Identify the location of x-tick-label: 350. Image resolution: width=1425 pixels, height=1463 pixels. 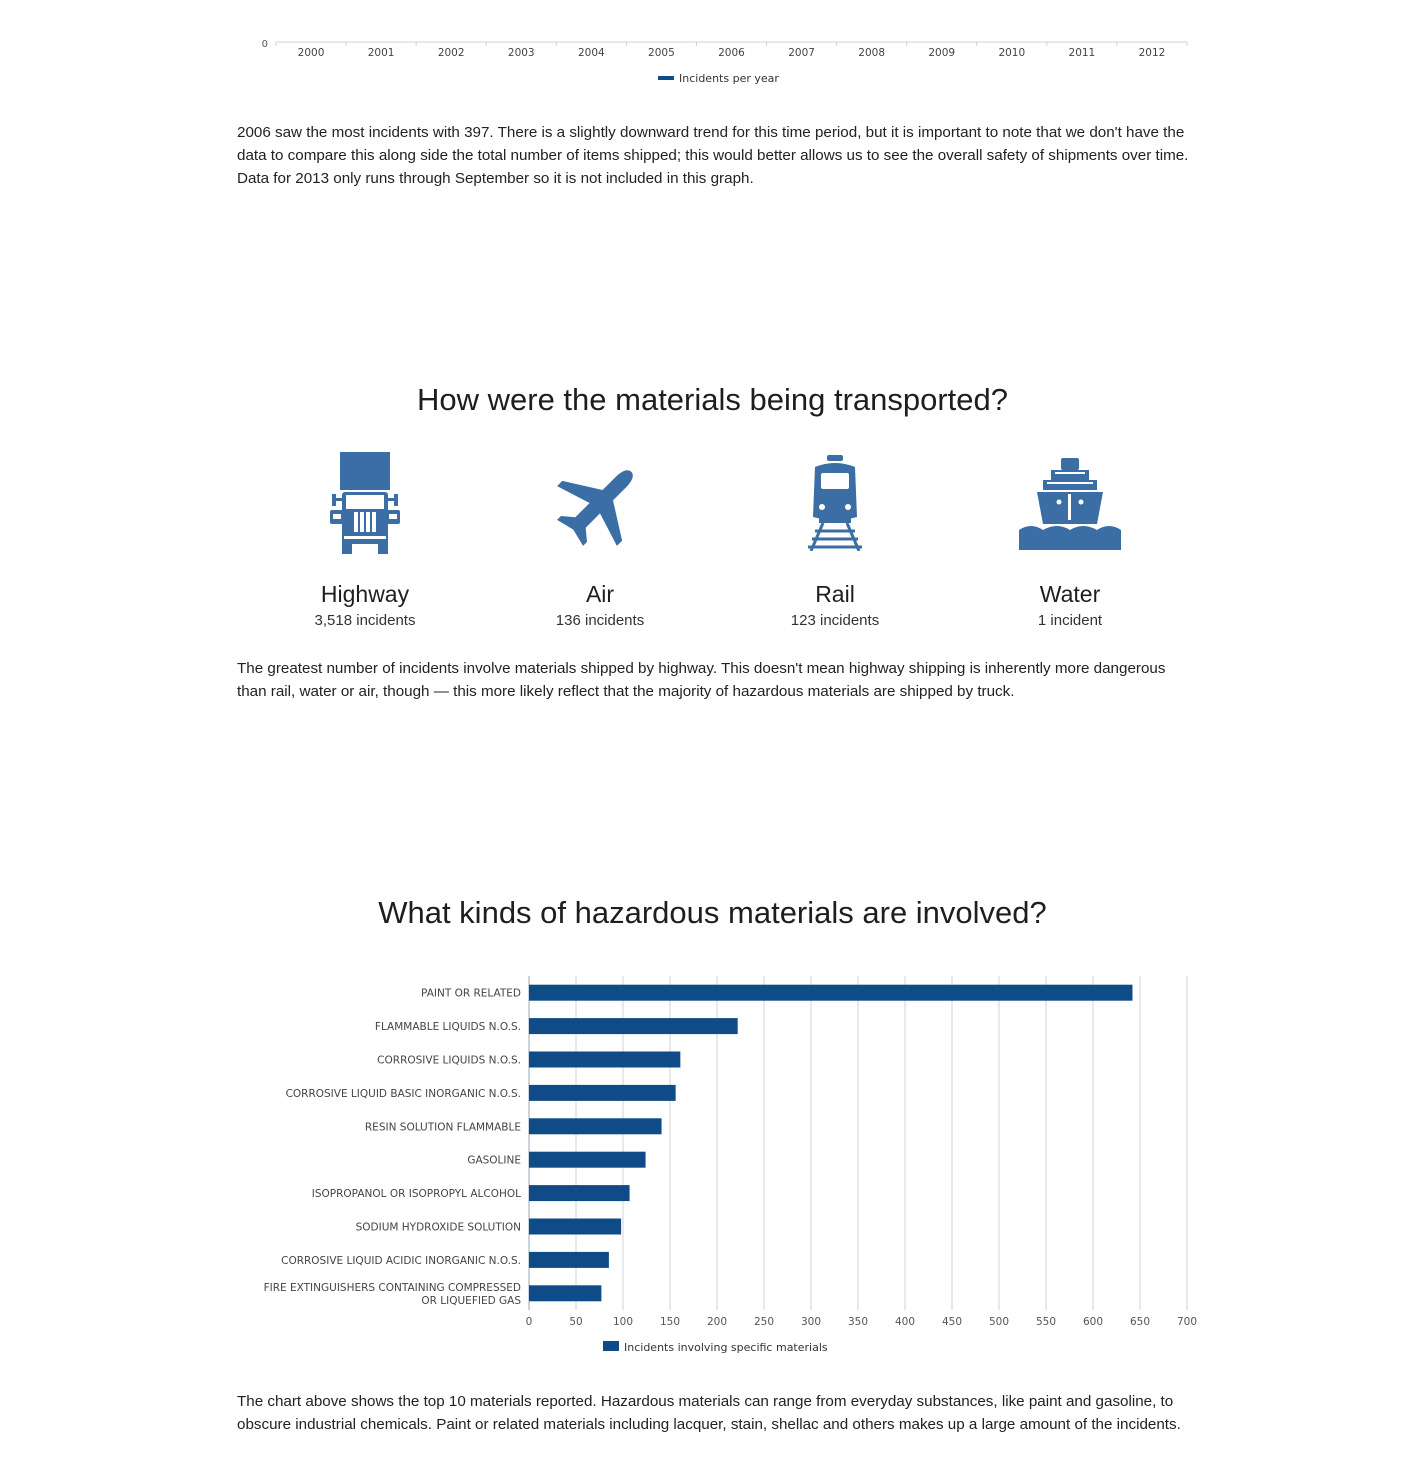
(858, 1322).